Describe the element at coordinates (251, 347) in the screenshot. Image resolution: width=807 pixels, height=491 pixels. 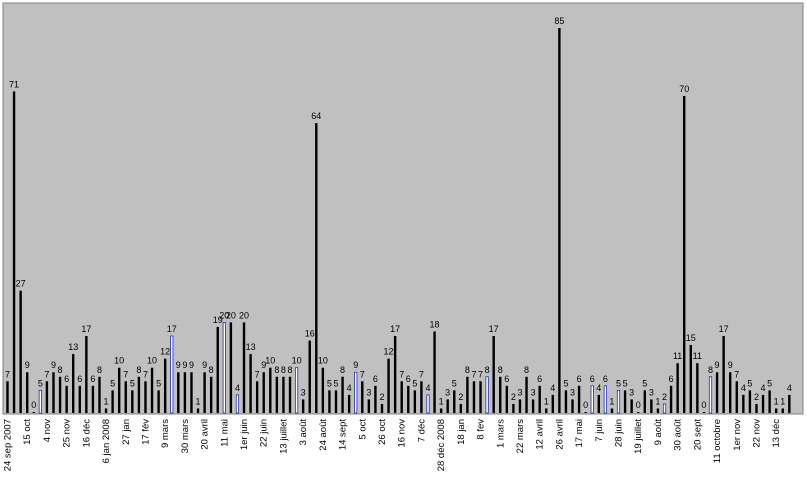
I see `bar-value-label: 13` at that location.